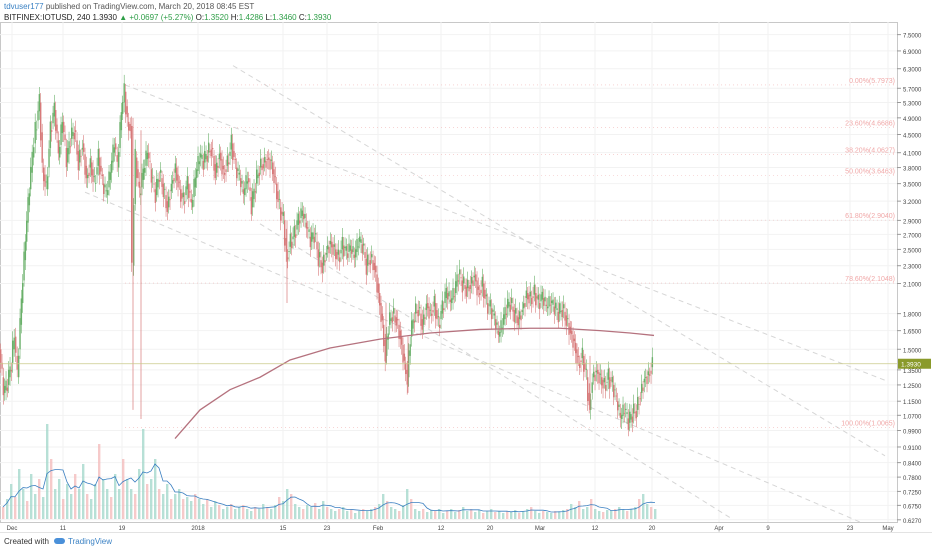 The height and width of the screenshot is (551, 932). What do you see at coordinates (912, 403) in the screenshot?
I see `y-tick-label: 1.1500` at bounding box center [912, 403].